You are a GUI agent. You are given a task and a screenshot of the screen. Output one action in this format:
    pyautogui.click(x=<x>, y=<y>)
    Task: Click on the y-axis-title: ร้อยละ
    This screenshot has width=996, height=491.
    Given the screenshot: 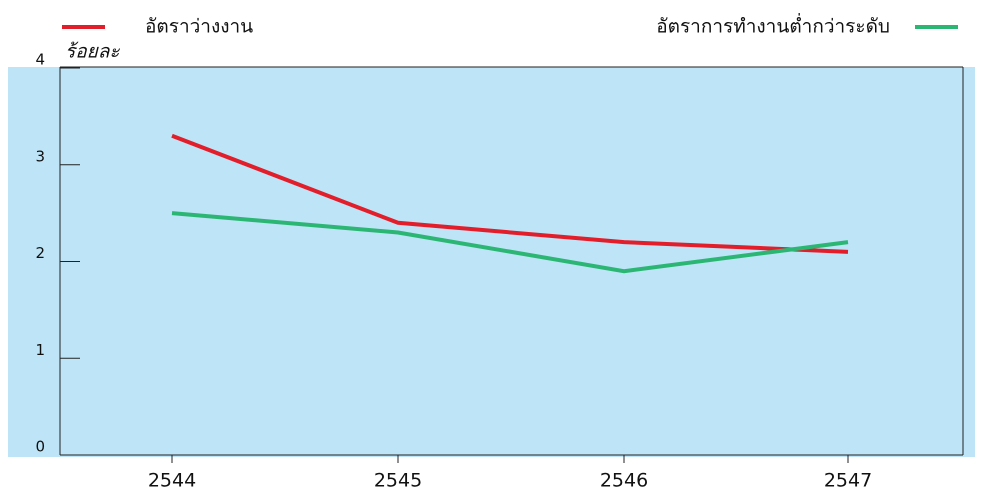 What is the action you would take?
    pyautogui.click(x=92, y=52)
    